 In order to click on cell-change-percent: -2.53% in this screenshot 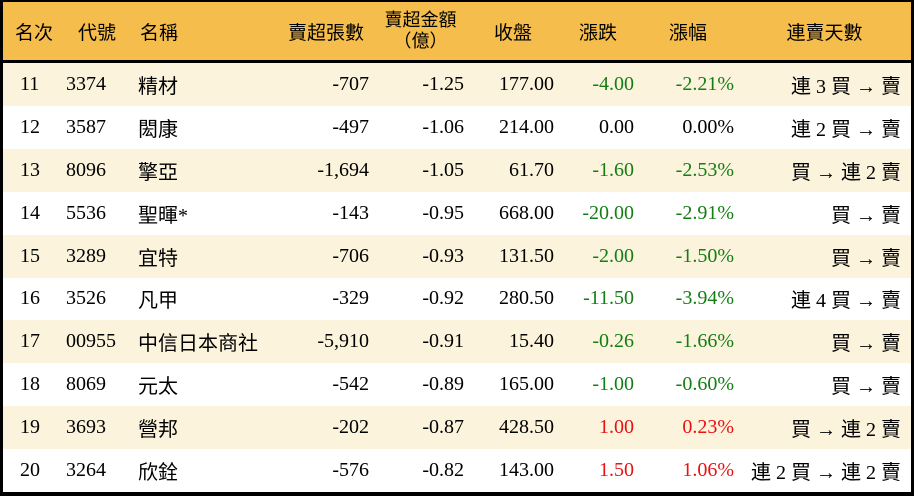, I will do `click(704, 169)`.